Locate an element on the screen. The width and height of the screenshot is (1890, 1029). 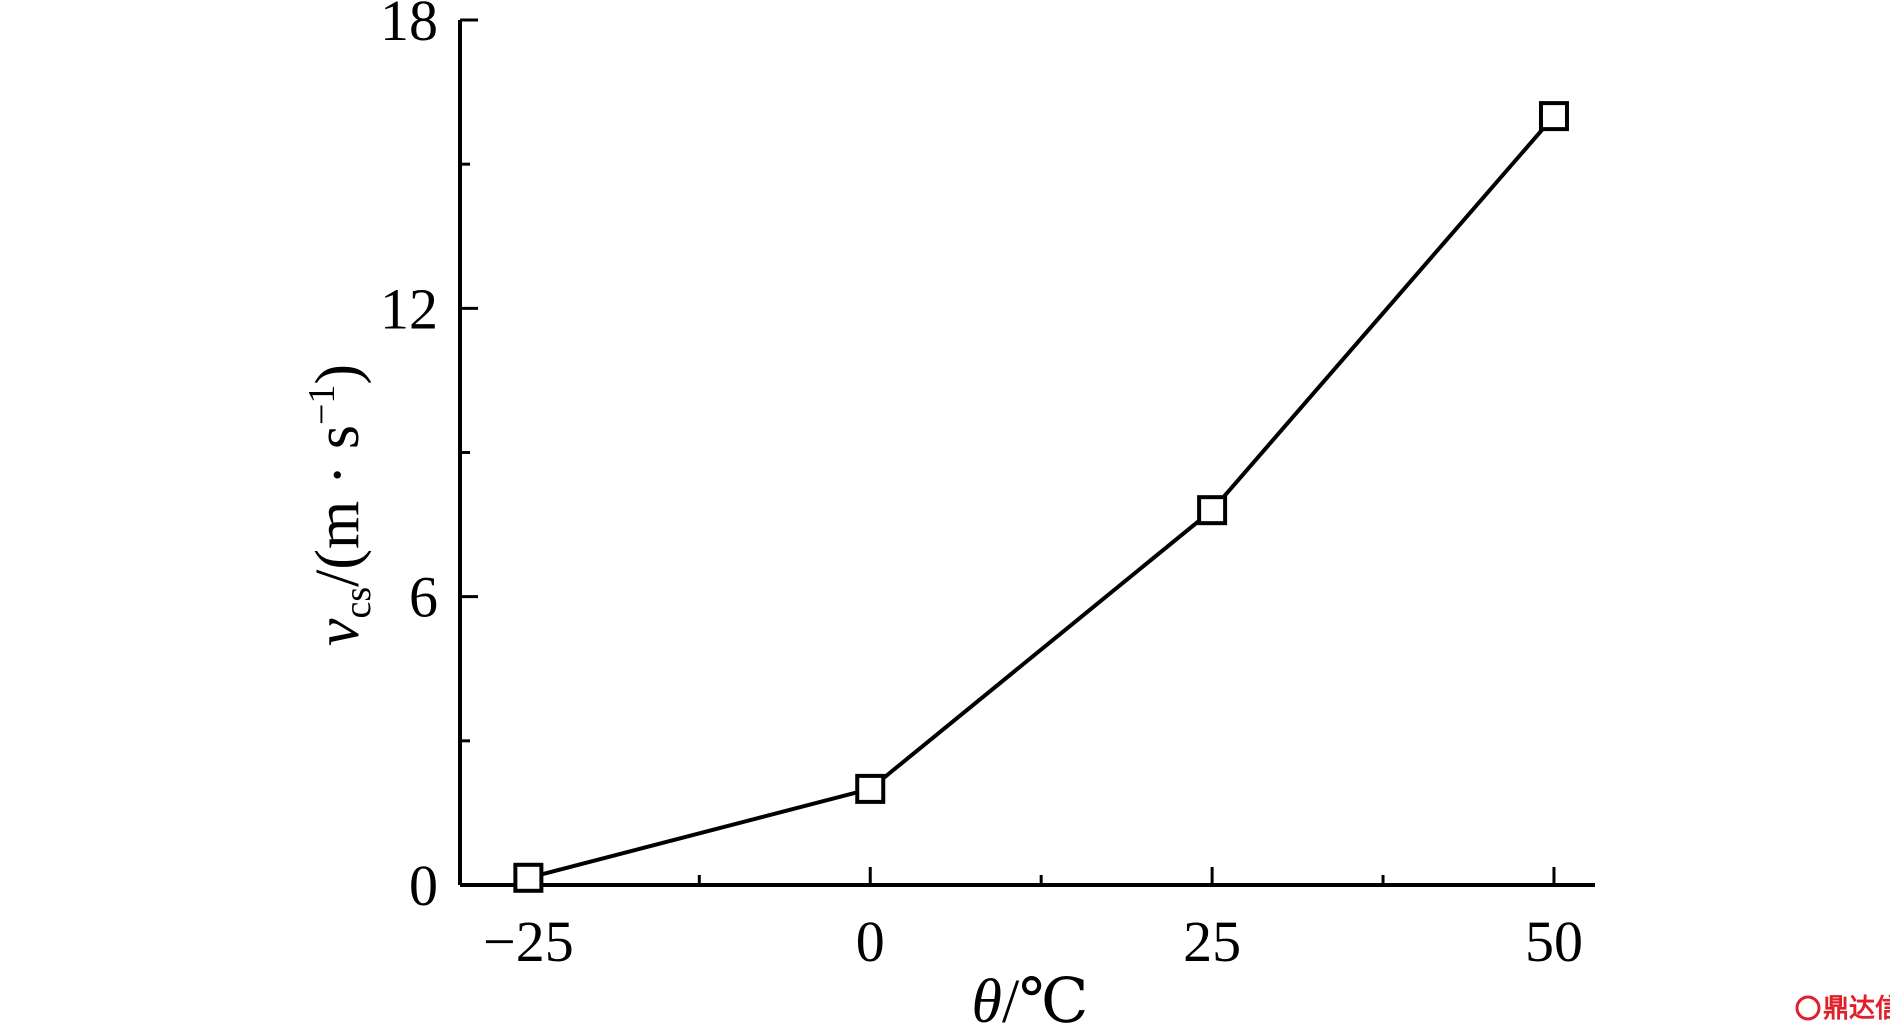
y-tick-label: 6 is located at coordinates (423, 597).